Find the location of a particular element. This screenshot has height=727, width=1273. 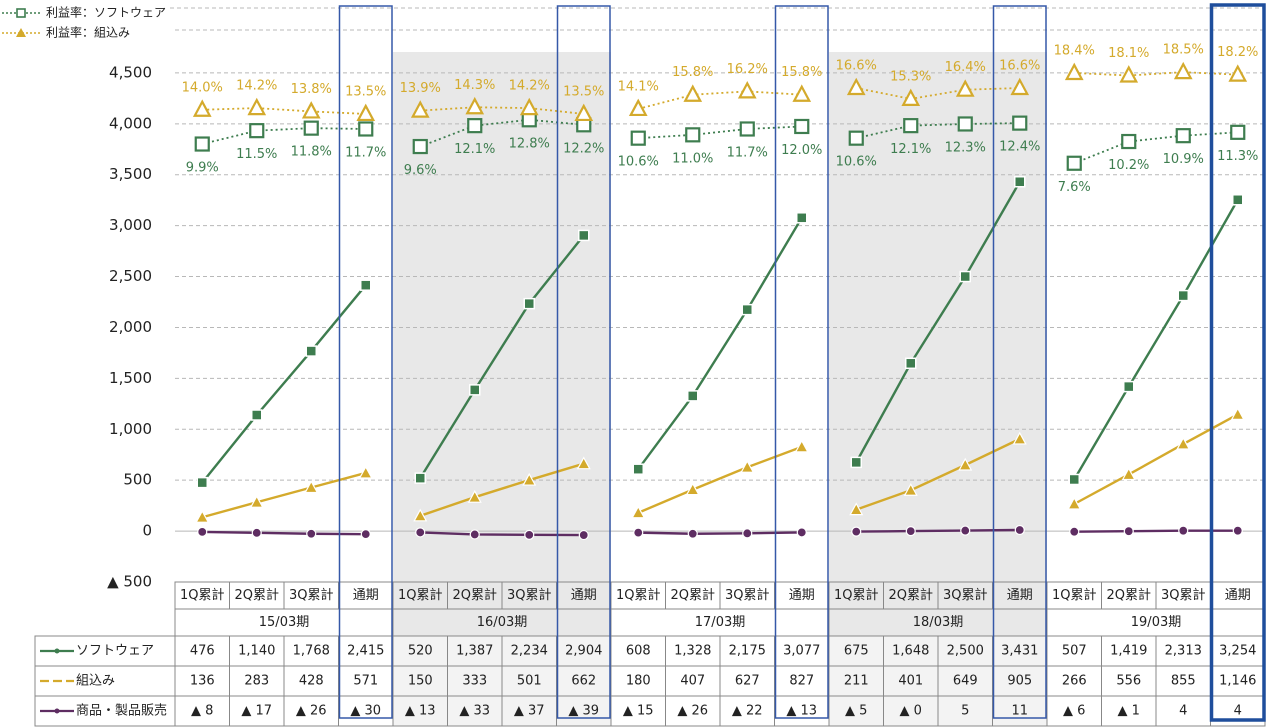

table-value: ▲ 37 is located at coordinates (529, 711).